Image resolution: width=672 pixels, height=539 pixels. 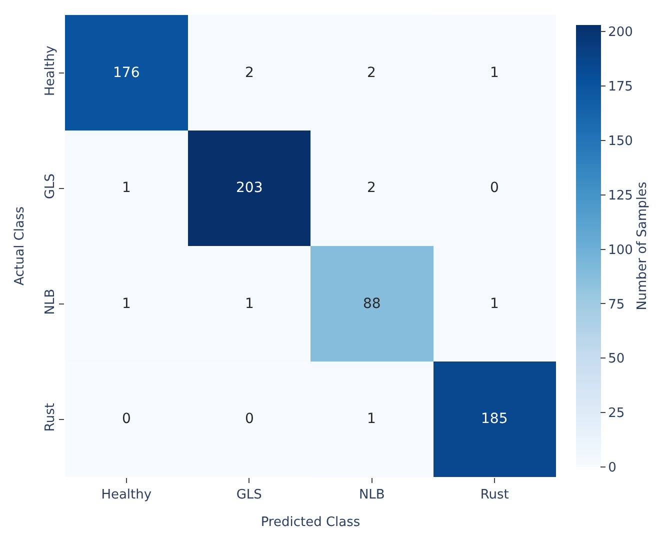 I want to click on y-tick-label: Rust, so click(x=50, y=417).